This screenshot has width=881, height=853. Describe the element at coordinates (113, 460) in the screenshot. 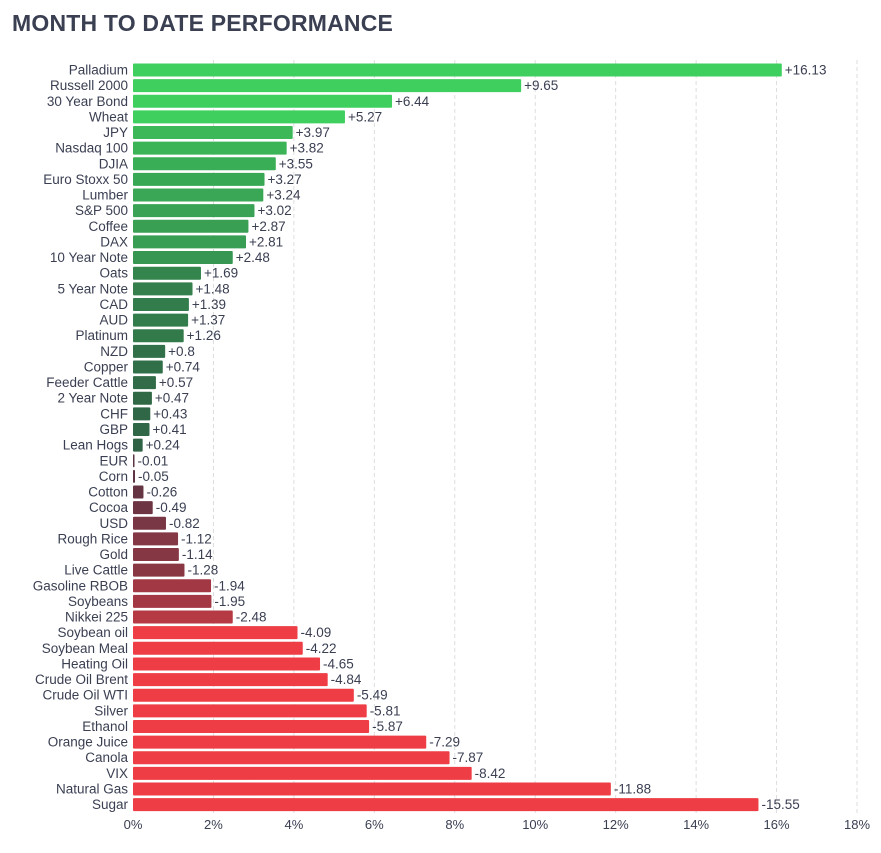

I see `category-label: EUR` at that location.